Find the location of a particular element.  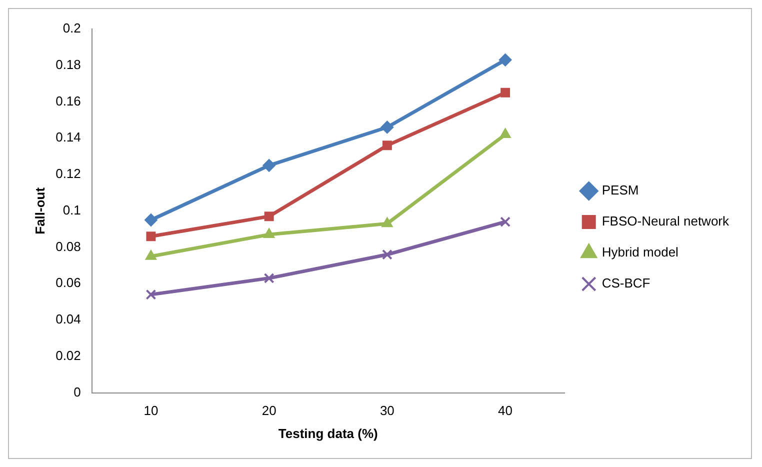

y-tick-label: 0.18 is located at coordinates (68, 64).